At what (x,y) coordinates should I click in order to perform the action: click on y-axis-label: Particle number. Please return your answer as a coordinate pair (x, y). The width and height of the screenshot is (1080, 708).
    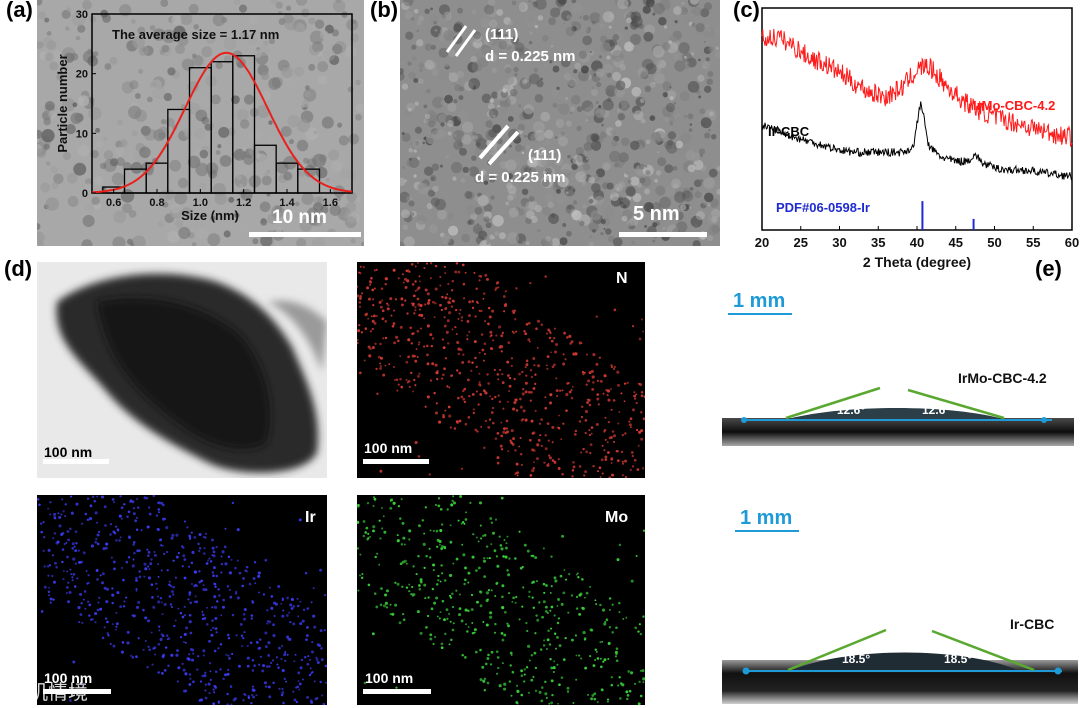
    Looking at the image, I should click on (62, 103).